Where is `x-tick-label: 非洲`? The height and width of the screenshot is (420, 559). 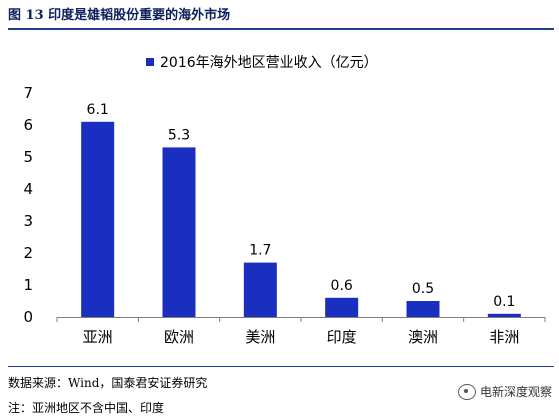
x-tick-label: 非洲 is located at coordinates (504, 337).